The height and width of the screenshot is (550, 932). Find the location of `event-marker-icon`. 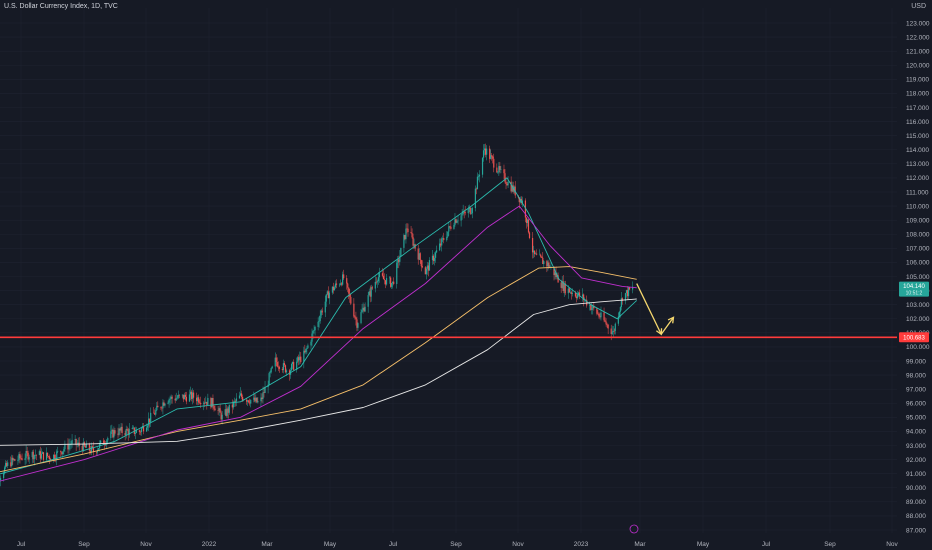

event-marker-icon is located at coordinates (634, 529).